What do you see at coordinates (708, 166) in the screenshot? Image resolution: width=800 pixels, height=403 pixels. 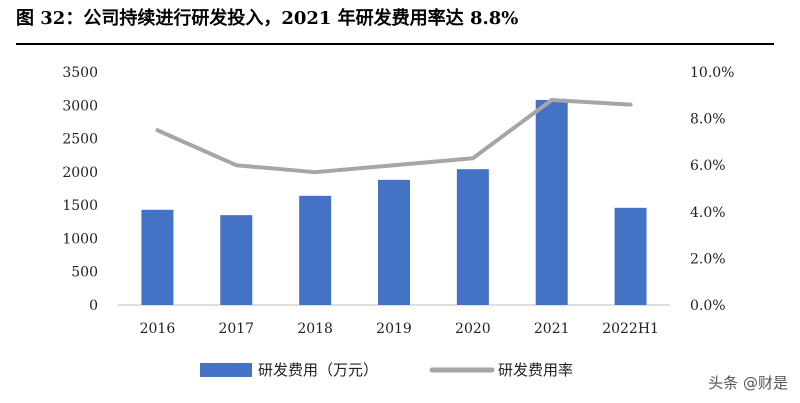 I see `y-right-tick-label: 6.0%` at bounding box center [708, 166].